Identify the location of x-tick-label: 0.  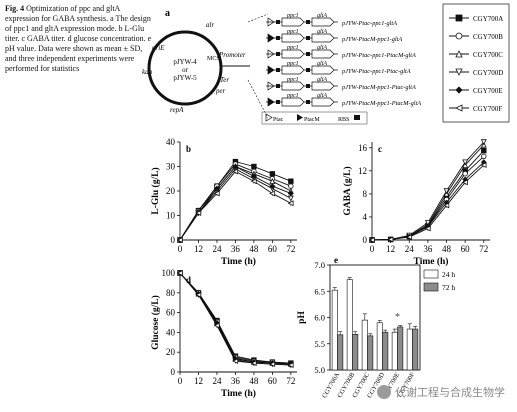
(372, 249).